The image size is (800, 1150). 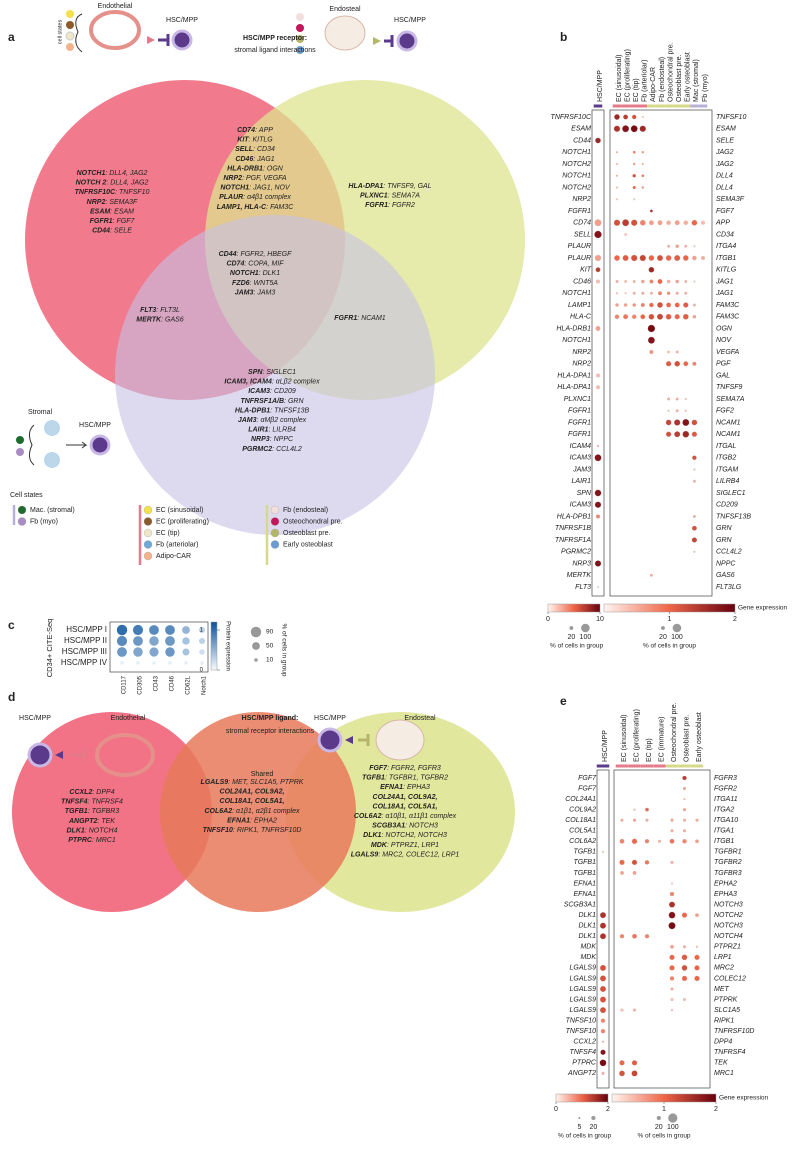 I want to click on gene-label: FGFR3, so click(x=725, y=778).